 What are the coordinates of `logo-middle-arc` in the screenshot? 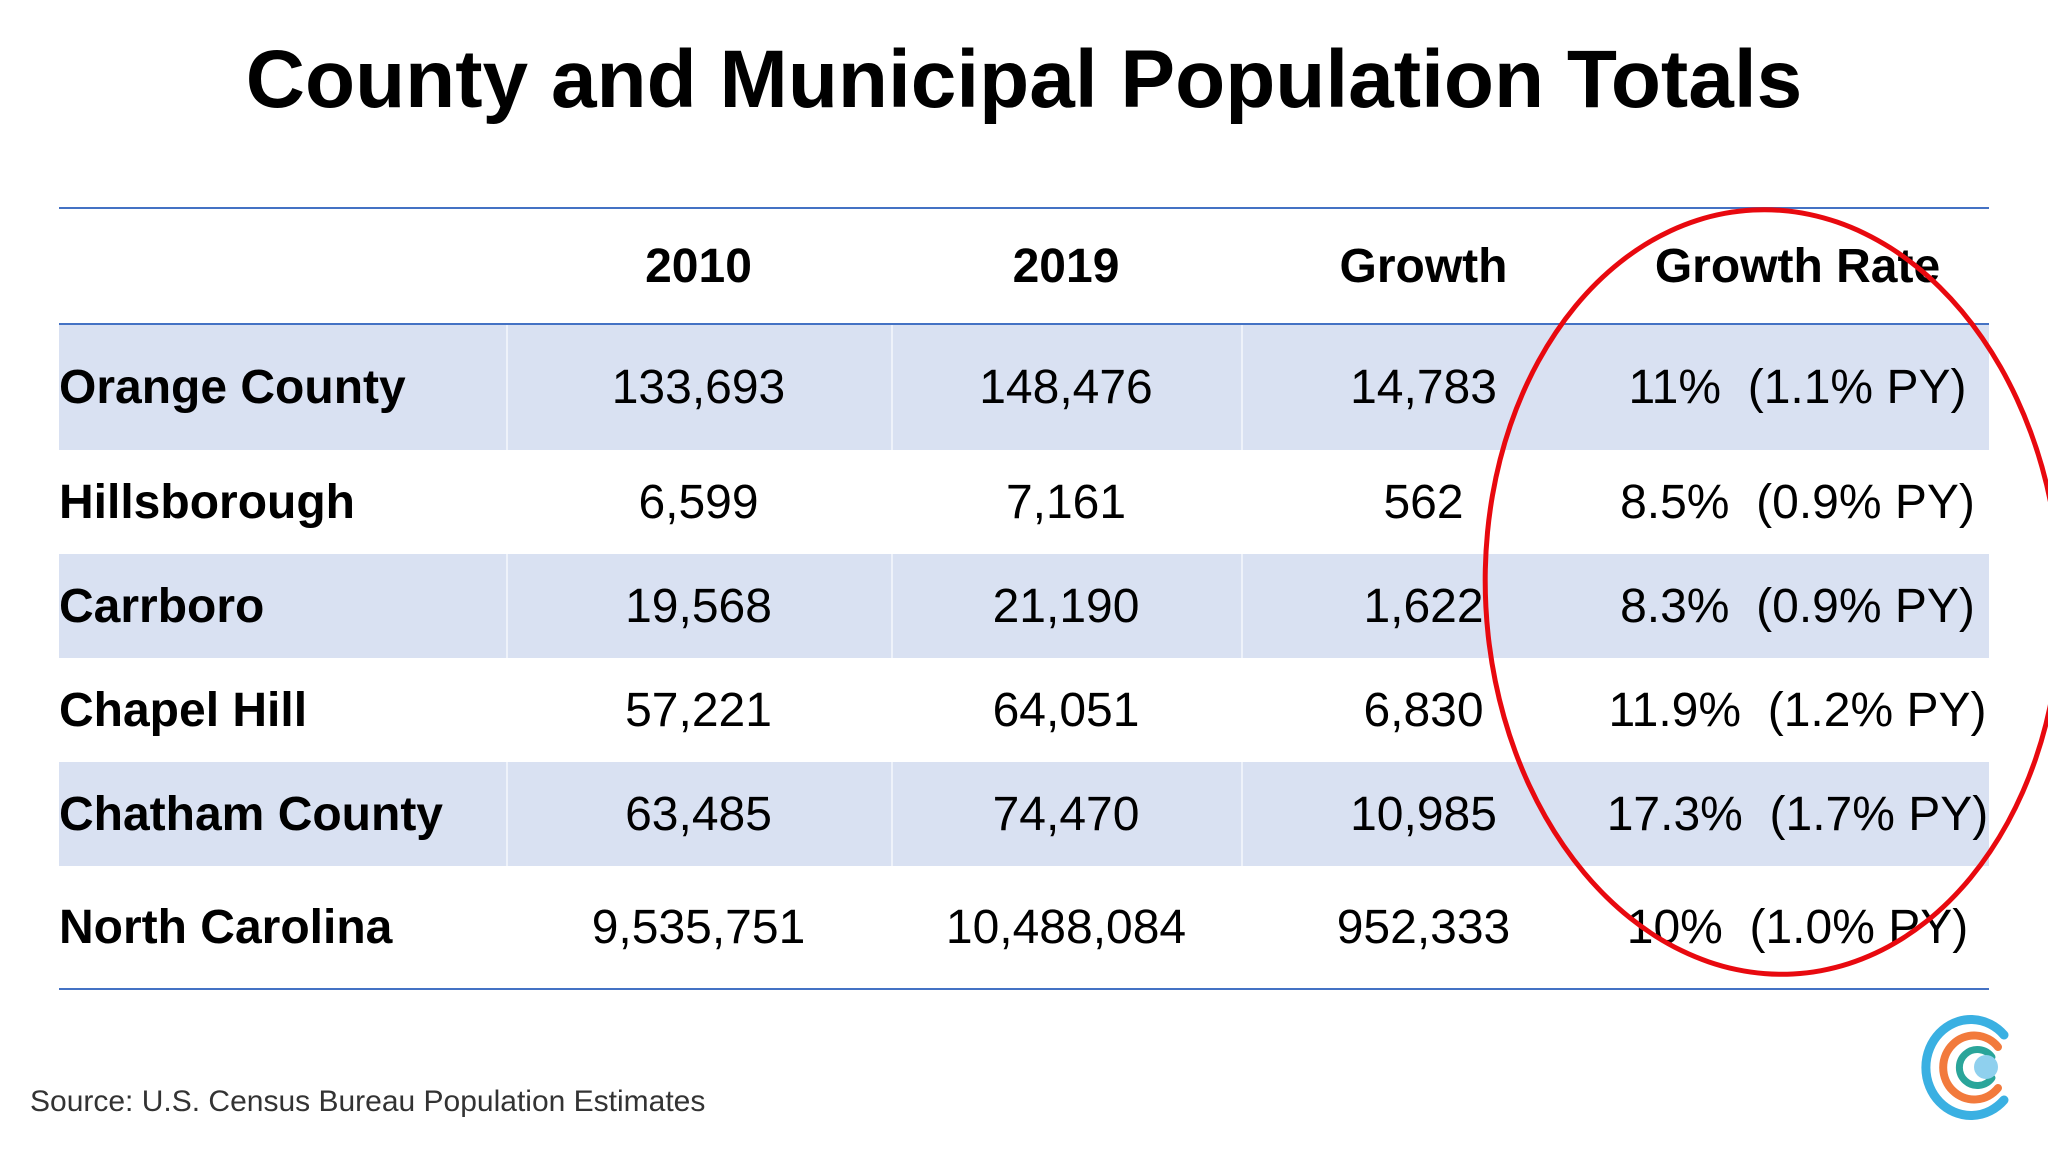 It's located at (1970, 1067).